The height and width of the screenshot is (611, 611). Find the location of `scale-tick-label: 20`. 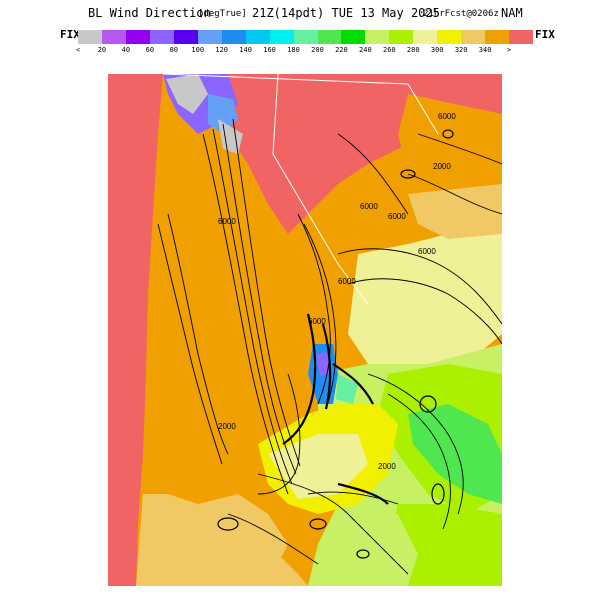

scale-tick-label: 20 is located at coordinates (102, 50).